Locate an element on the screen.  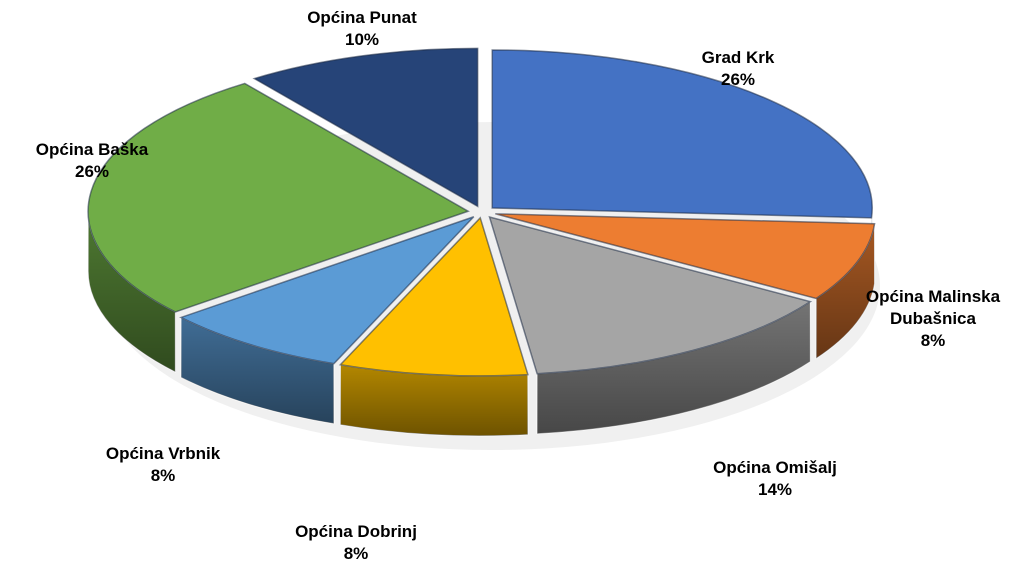
slice-data-label: Grad Krk 26% is located at coordinates (738, 68).